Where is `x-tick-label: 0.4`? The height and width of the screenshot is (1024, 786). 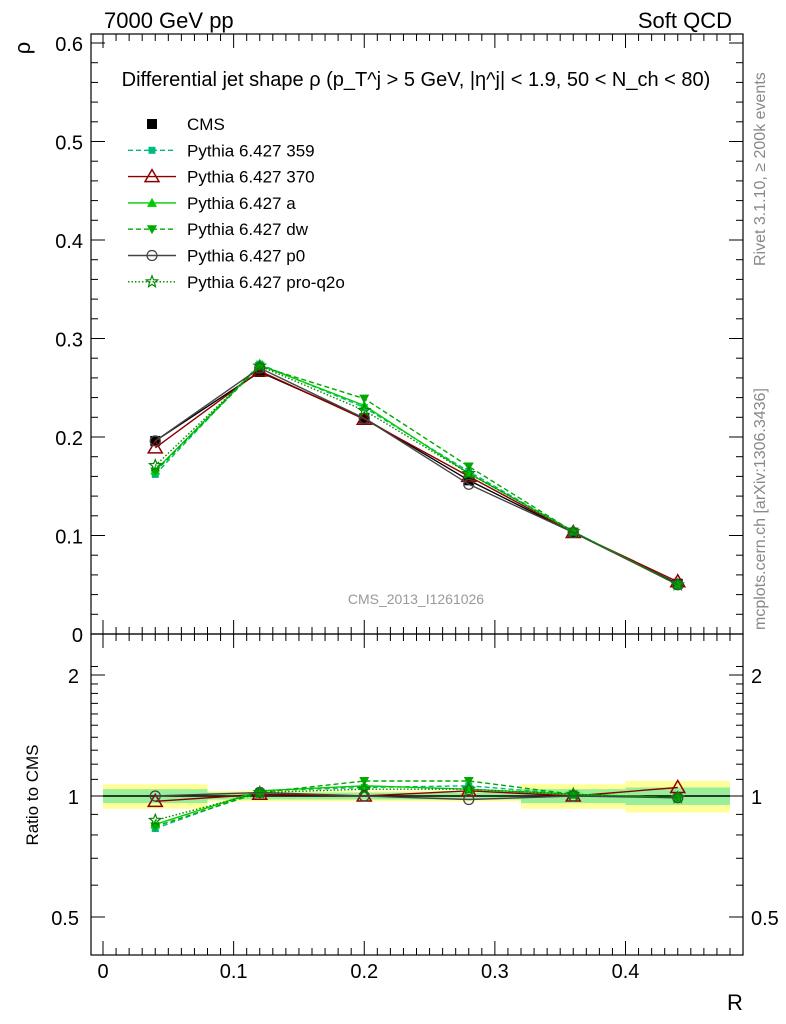
x-tick-label: 0.4 is located at coordinates (626, 972).